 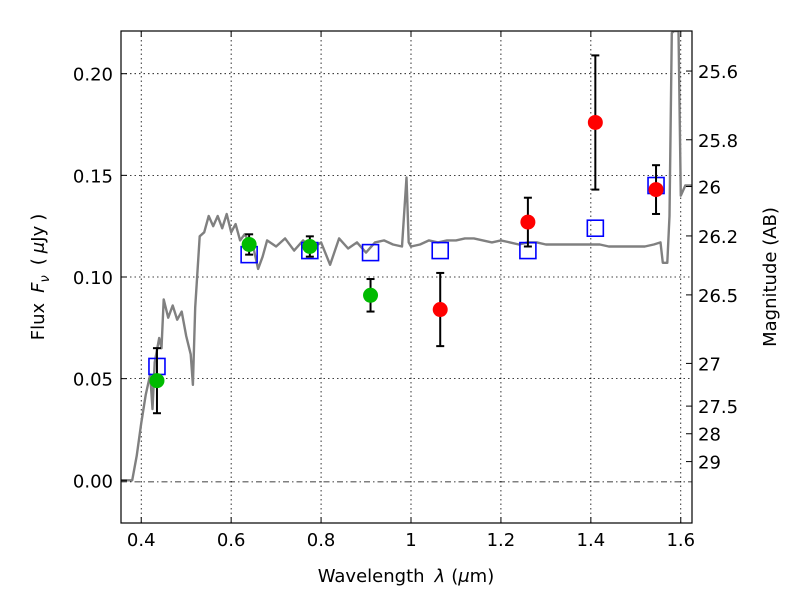 I want to click on x-axis-label: Wavelength λ (μm), so click(x=406, y=576).